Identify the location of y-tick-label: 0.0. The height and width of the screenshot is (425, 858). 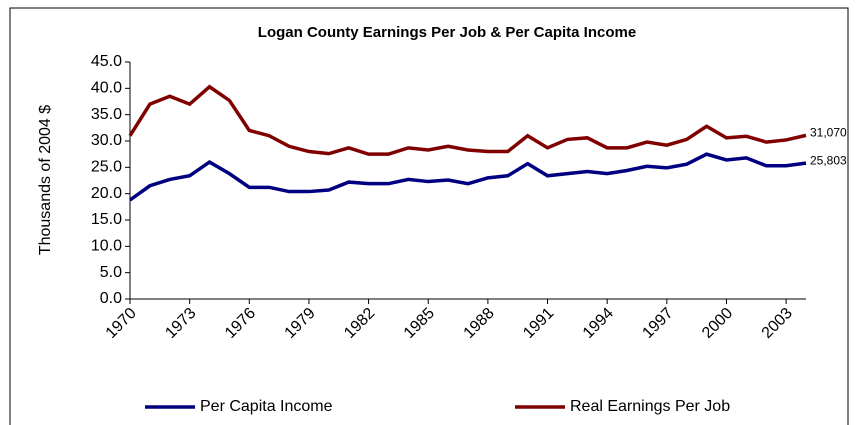
(111, 298).